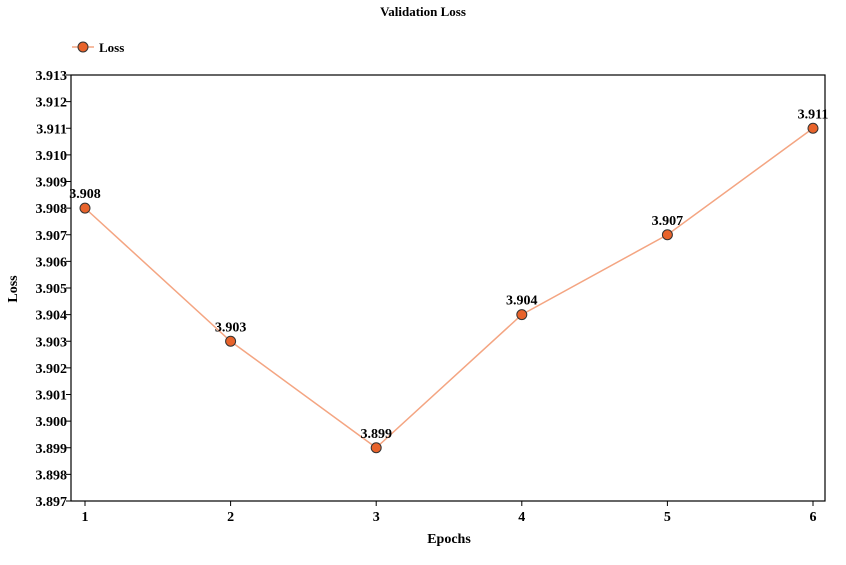  What do you see at coordinates (423, 11) in the screenshot?
I see `chart-title: Validation Loss` at bounding box center [423, 11].